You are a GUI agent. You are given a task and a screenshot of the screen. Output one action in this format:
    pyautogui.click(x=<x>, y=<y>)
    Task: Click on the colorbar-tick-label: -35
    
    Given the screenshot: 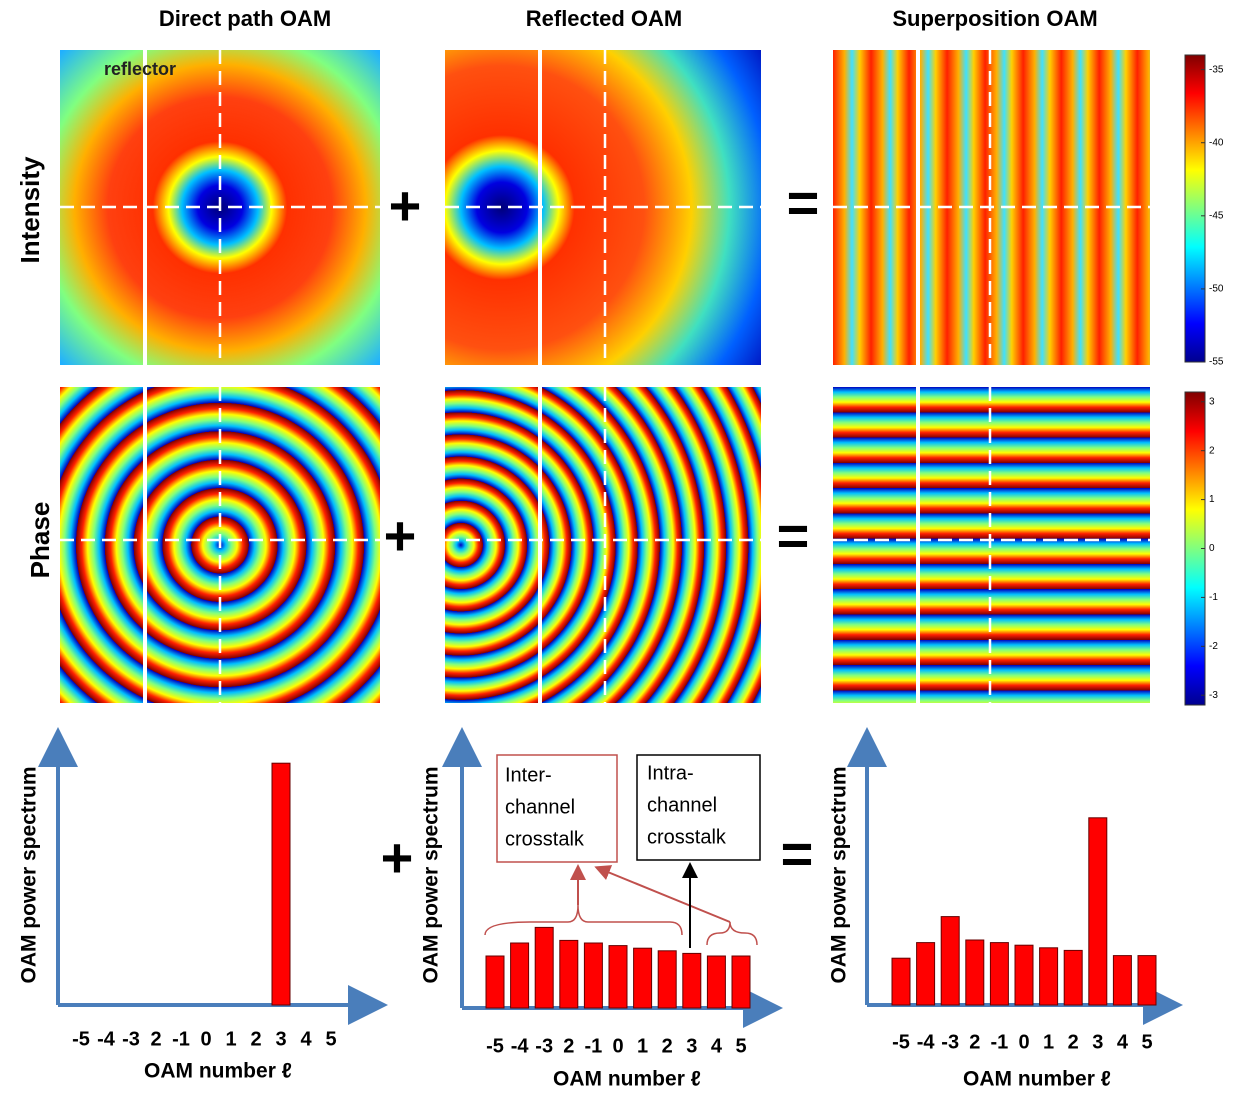 What is the action you would take?
    pyautogui.click(x=1216, y=69)
    